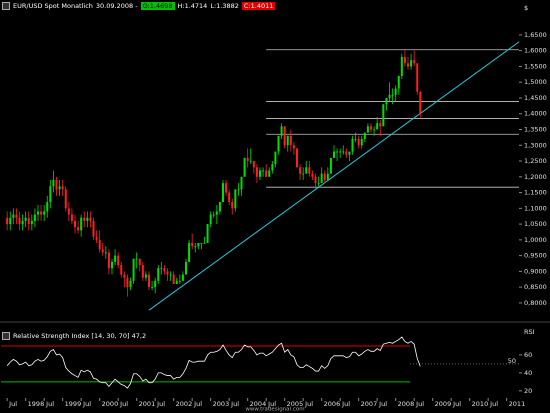 The width and height of the screenshot is (550, 413). What do you see at coordinates (274, 410) in the screenshot?
I see `watermark: www.tradesignal.com` at bounding box center [274, 410].